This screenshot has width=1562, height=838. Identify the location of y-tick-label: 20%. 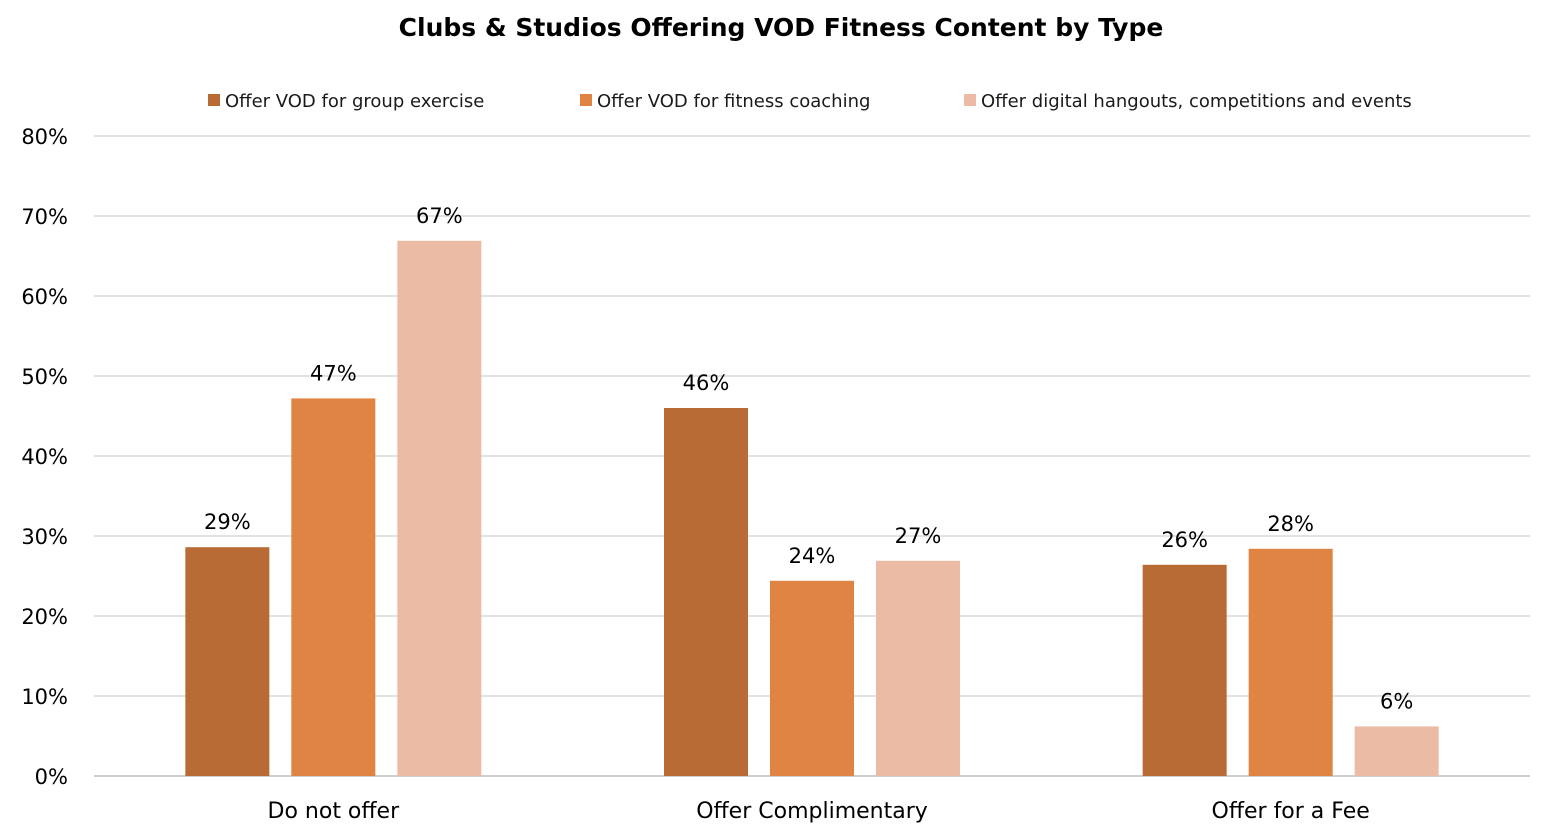
(44, 617).